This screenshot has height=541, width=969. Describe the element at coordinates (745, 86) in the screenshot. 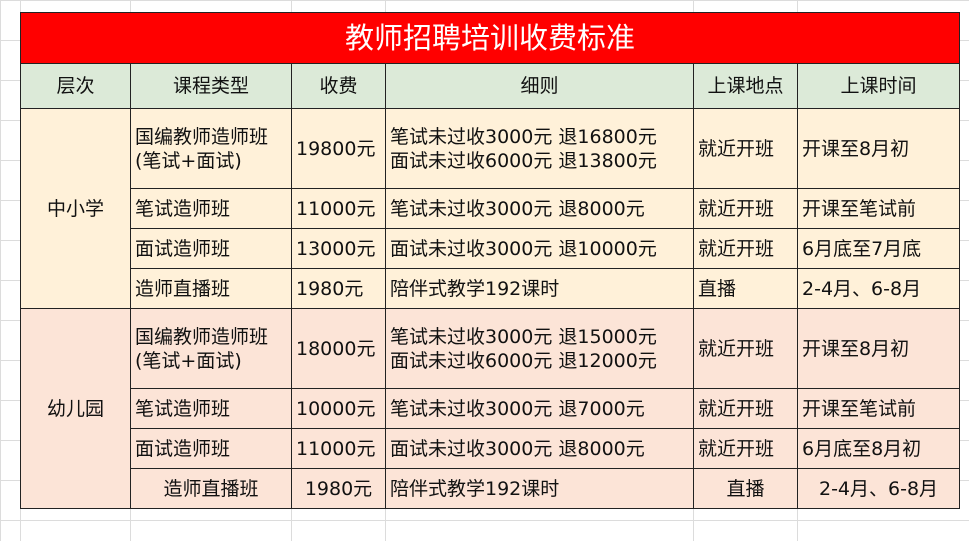

I see `column-header: 上课地点` at that location.